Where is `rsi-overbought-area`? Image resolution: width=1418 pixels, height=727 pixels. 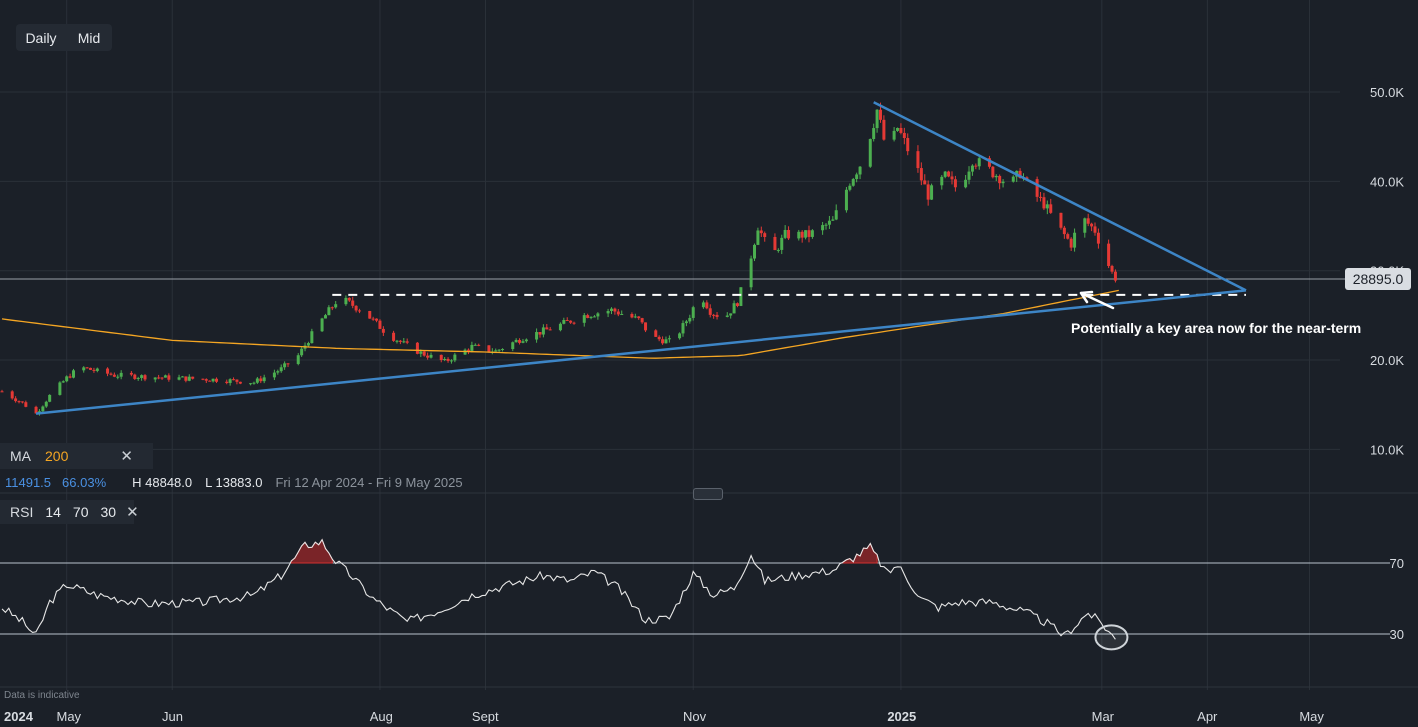
rsi-overbought-area is located at coordinates (311, 551).